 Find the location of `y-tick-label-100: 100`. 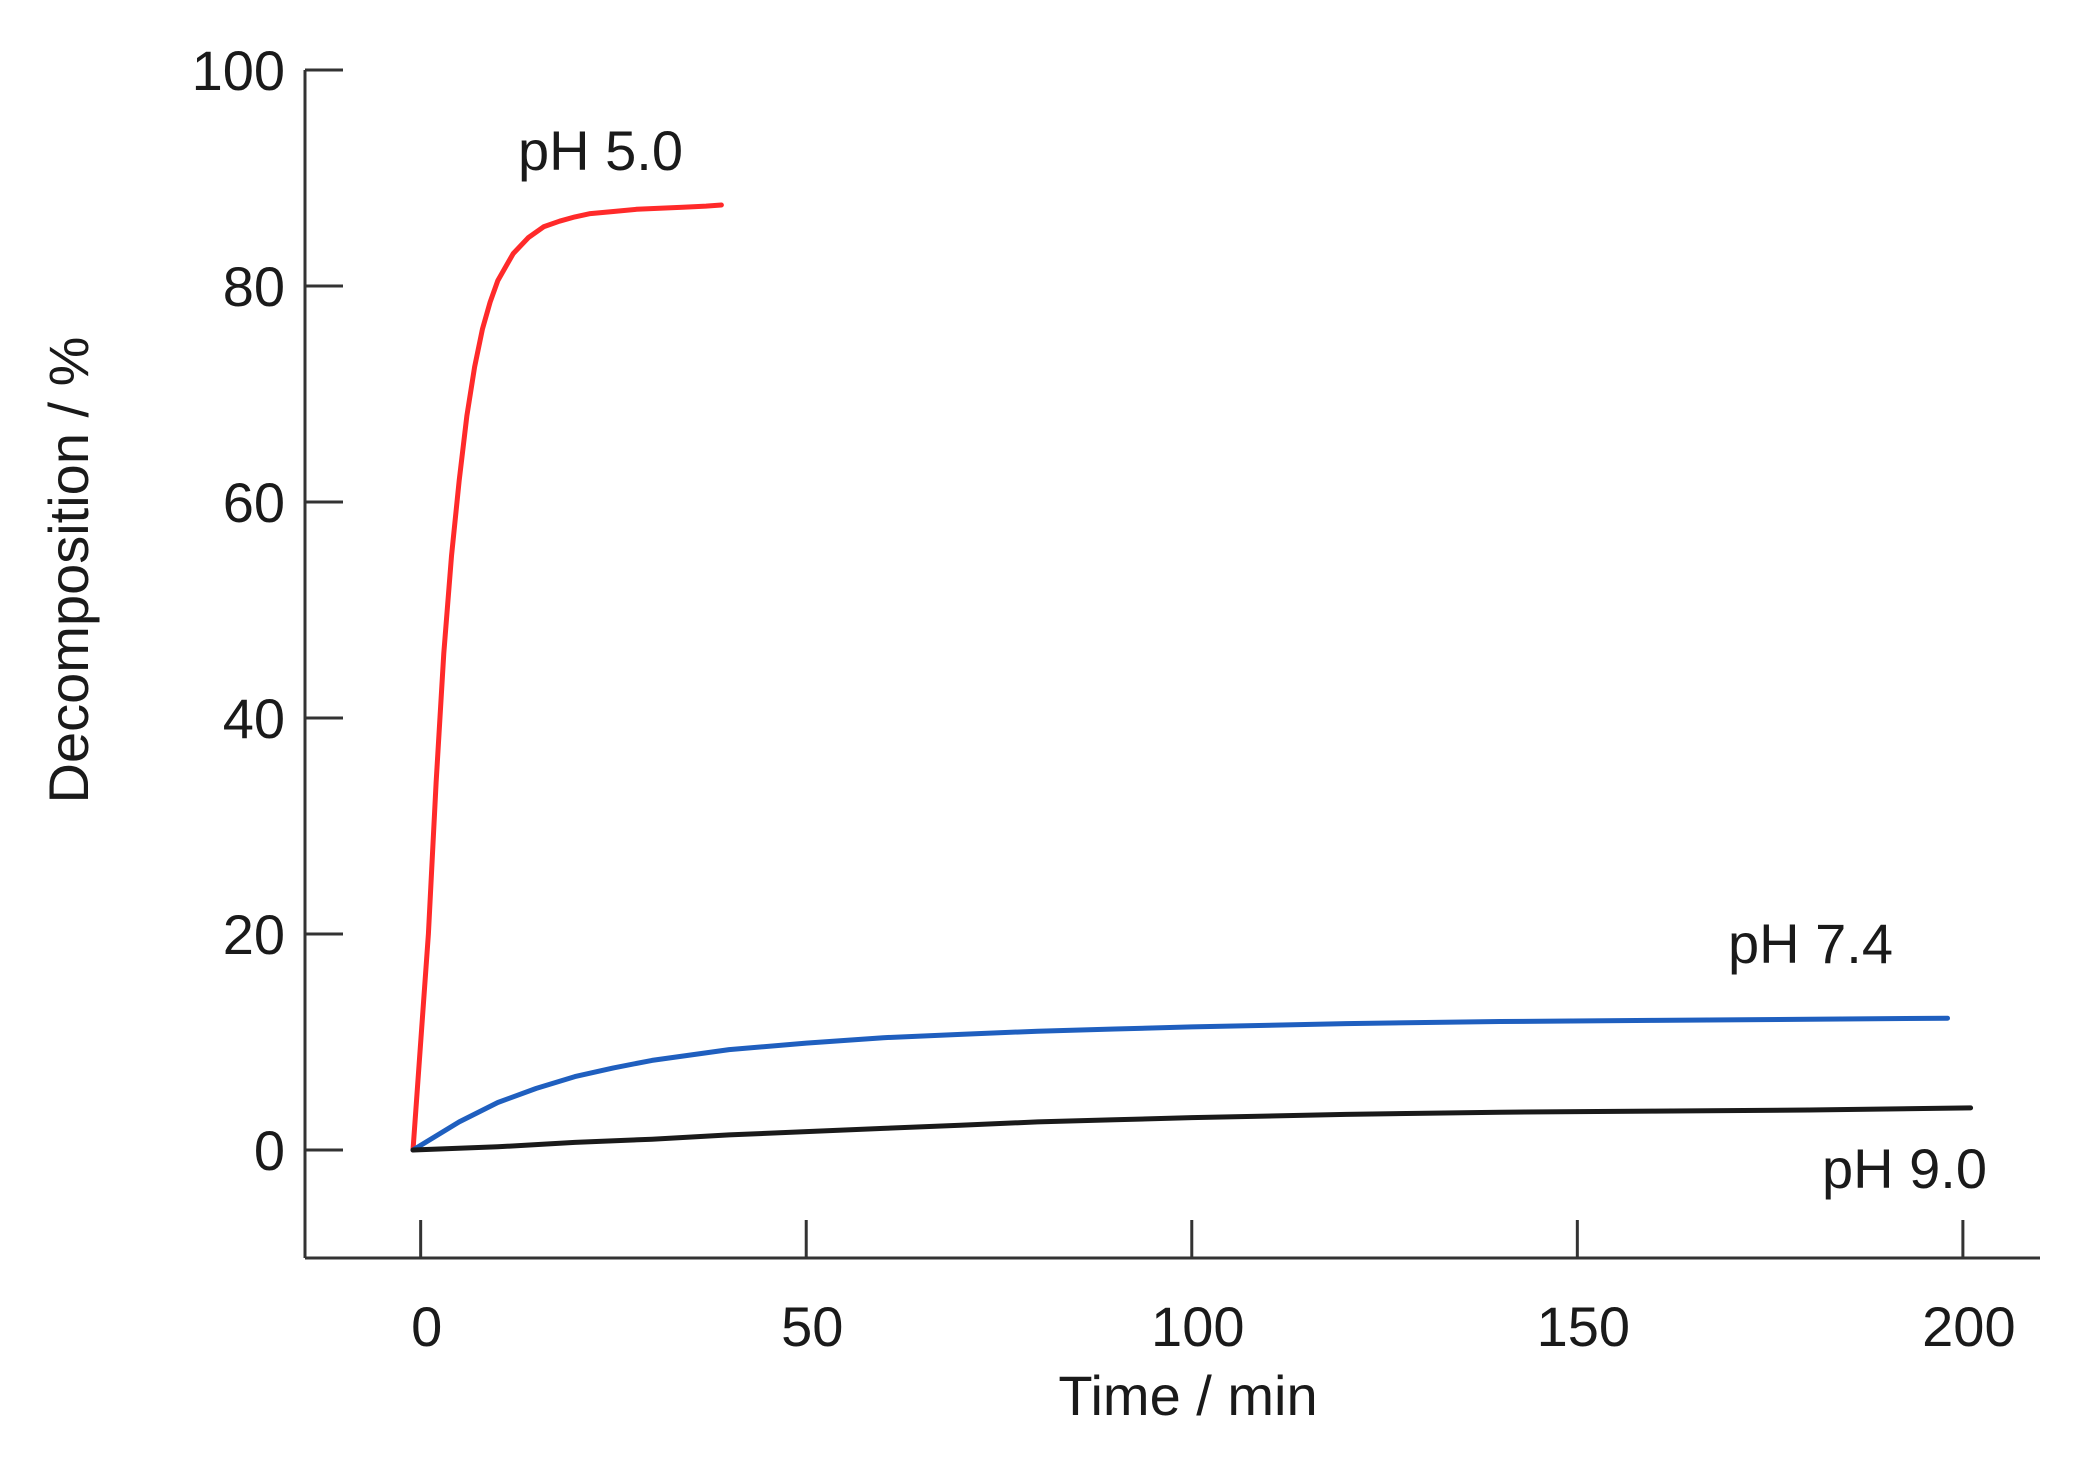

y-tick-label-100: 100 is located at coordinates (238, 70).